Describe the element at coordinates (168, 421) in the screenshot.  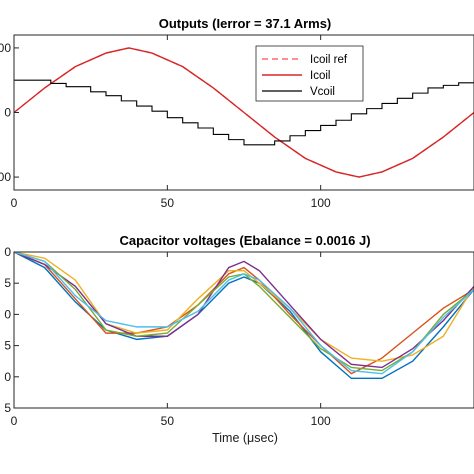
I see `capacitor-xtick-label: 50` at that location.